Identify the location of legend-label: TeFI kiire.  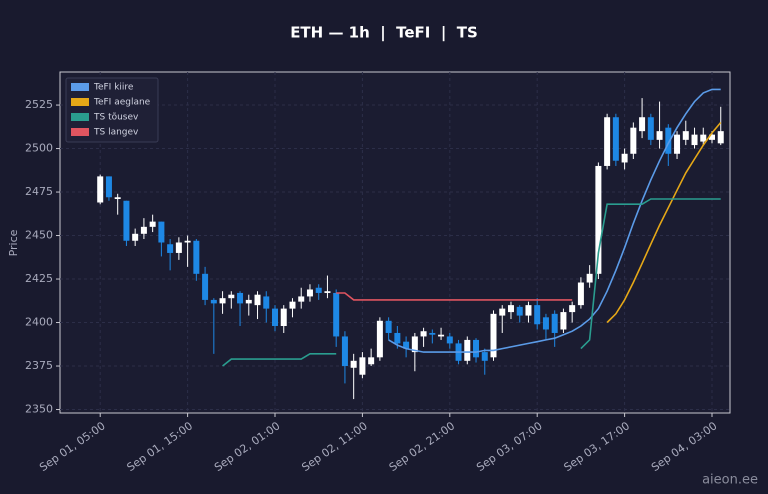
(113, 88).